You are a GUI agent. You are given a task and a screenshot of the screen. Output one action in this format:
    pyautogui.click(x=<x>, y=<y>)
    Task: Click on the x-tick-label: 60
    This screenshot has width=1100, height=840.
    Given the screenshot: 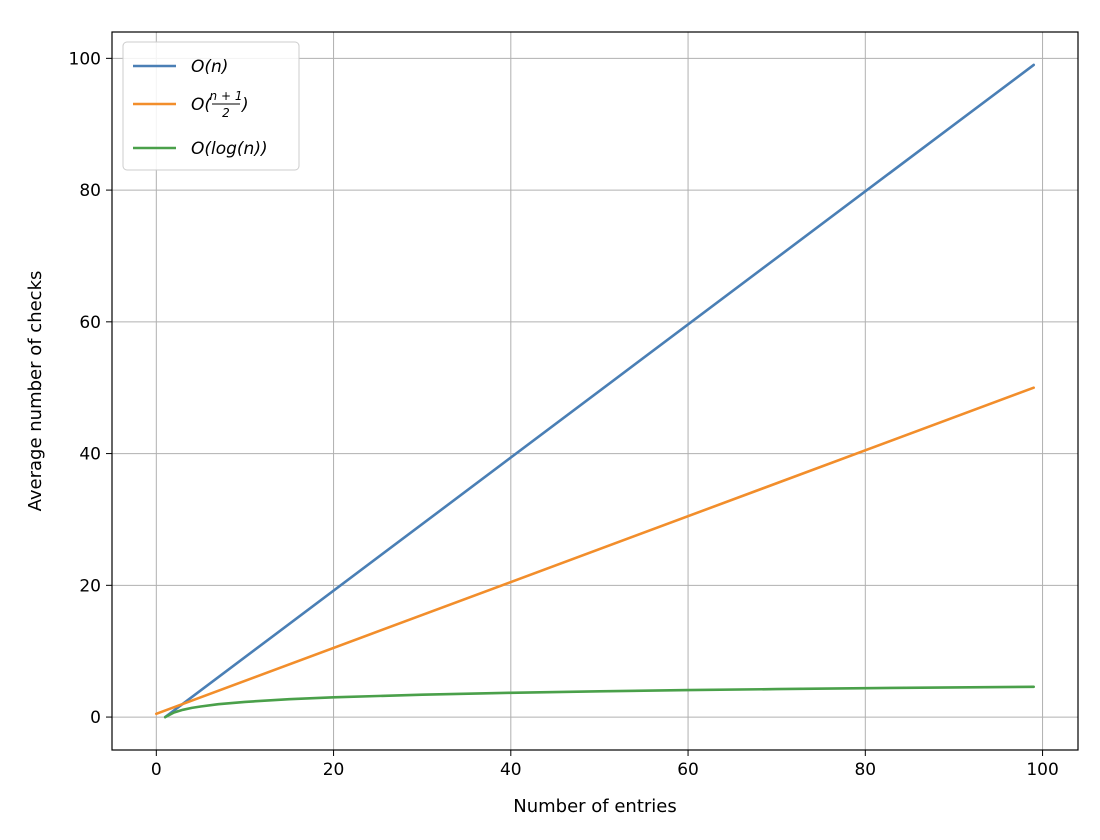 What is the action you would take?
    pyautogui.click(x=688, y=770)
    